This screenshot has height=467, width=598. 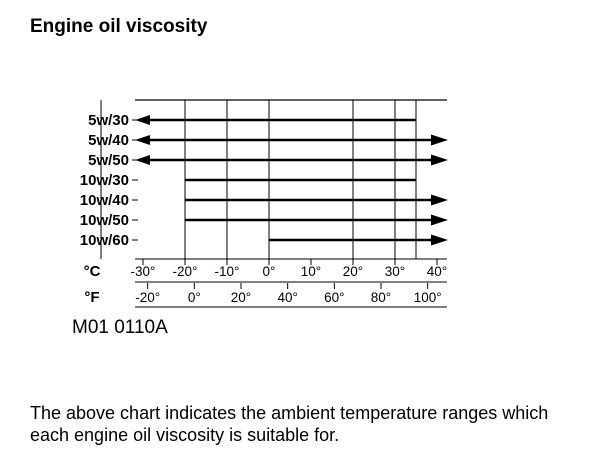 I want to click on fahrenheit-tick-label: 60°, so click(x=334, y=297).